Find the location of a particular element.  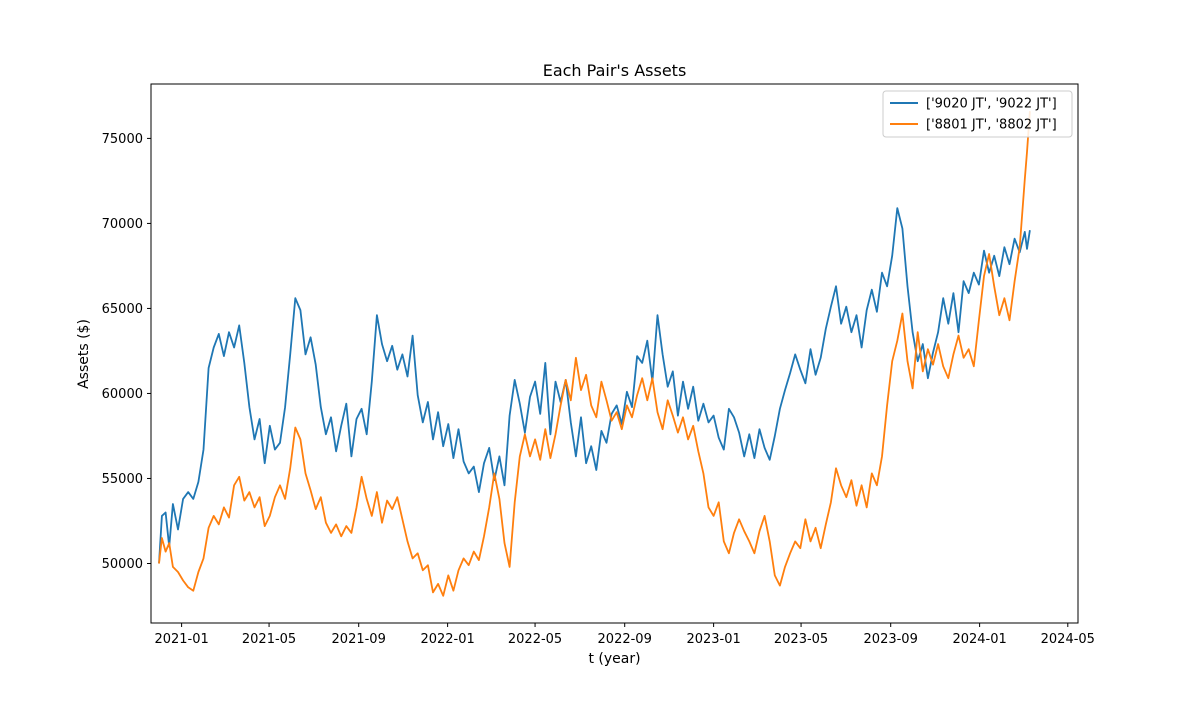

x-tick-label: 2023-05 is located at coordinates (801, 639).